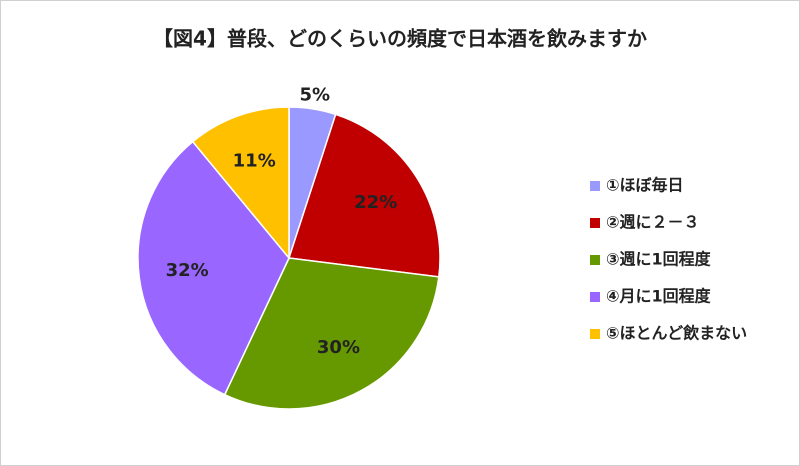  I want to click on data-label: 22%, so click(375, 202).